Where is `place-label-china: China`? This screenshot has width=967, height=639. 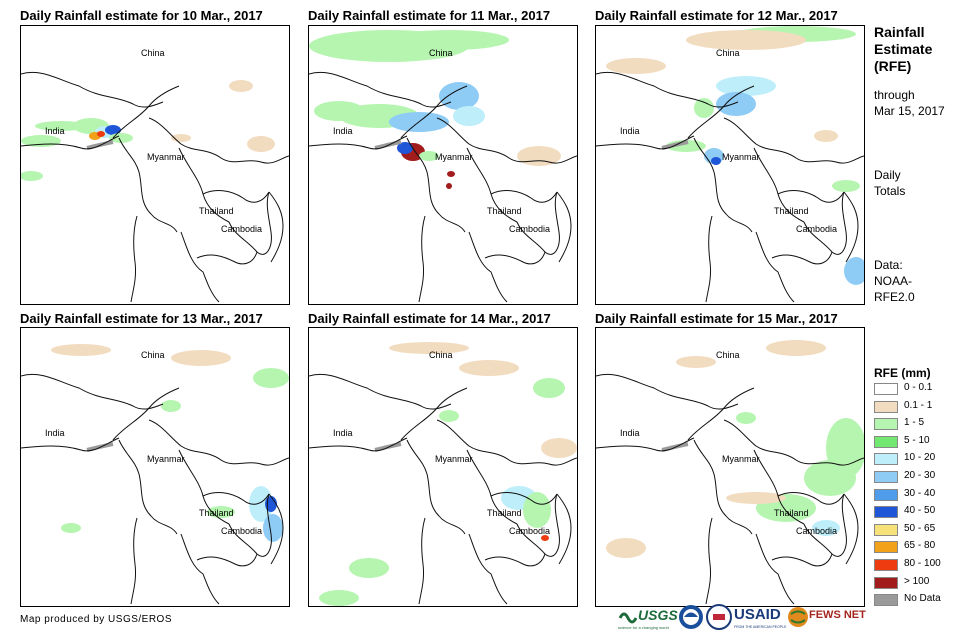
place-label-china: China is located at coordinates (153, 355).